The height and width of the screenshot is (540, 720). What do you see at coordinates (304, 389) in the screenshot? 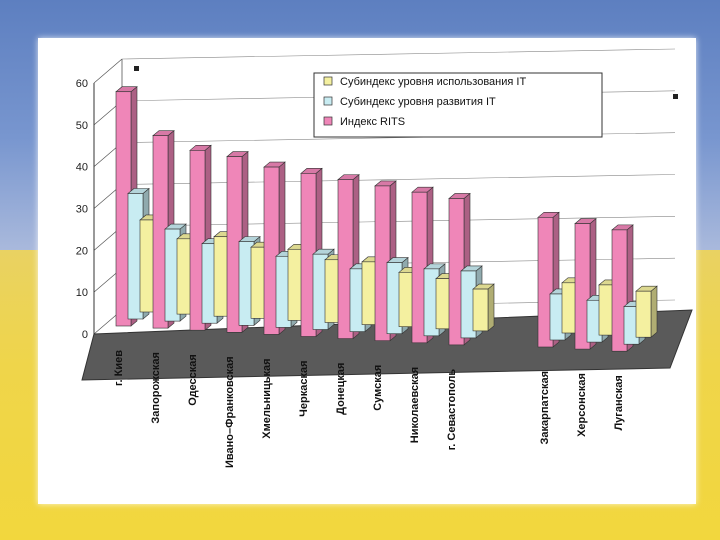
I see `x-tick-label: Черкаская` at bounding box center [304, 389].